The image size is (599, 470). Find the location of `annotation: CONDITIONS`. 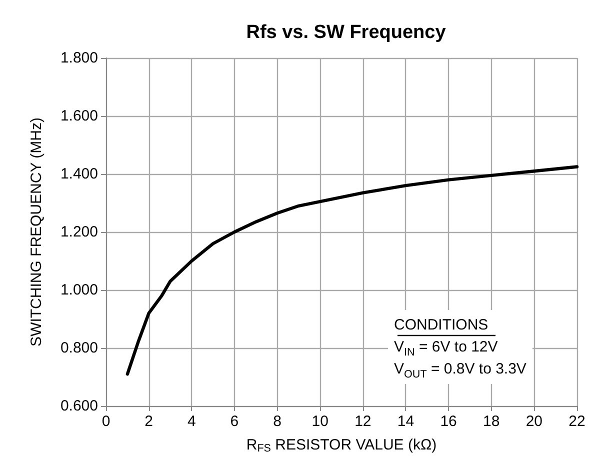

annotation: CONDITIONS is located at coordinates (441, 325).